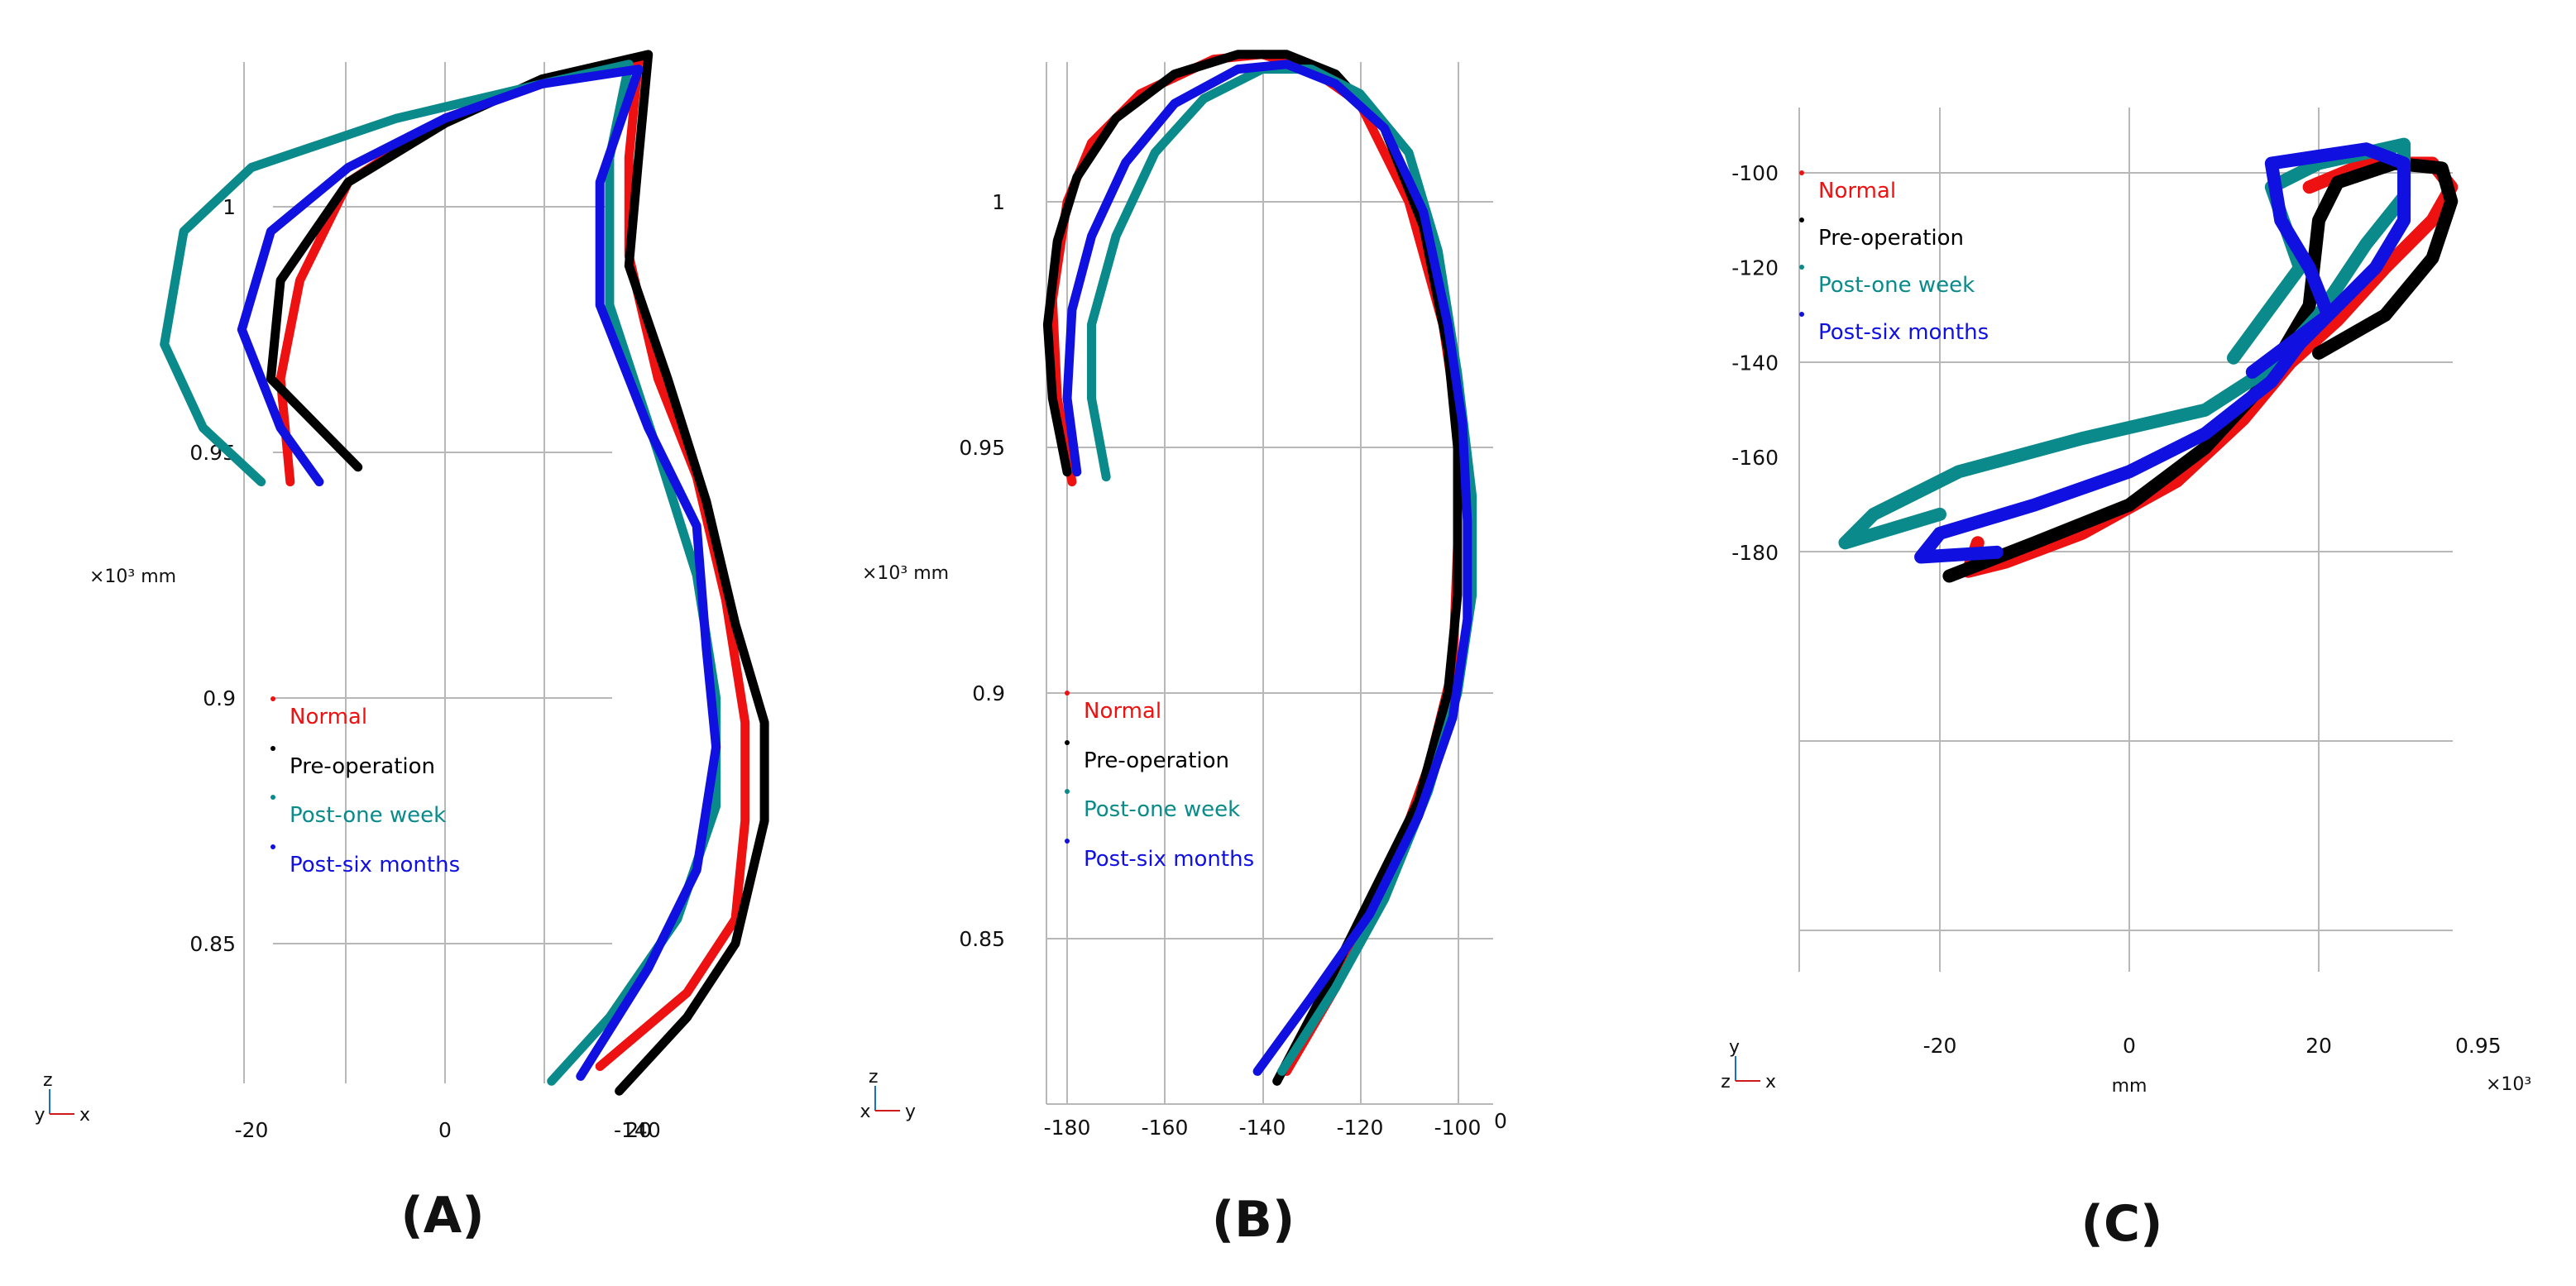  What do you see at coordinates (229, 207) in the screenshot?
I see `panel-a-ytick-label: 1` at bounding box center [229, 207].